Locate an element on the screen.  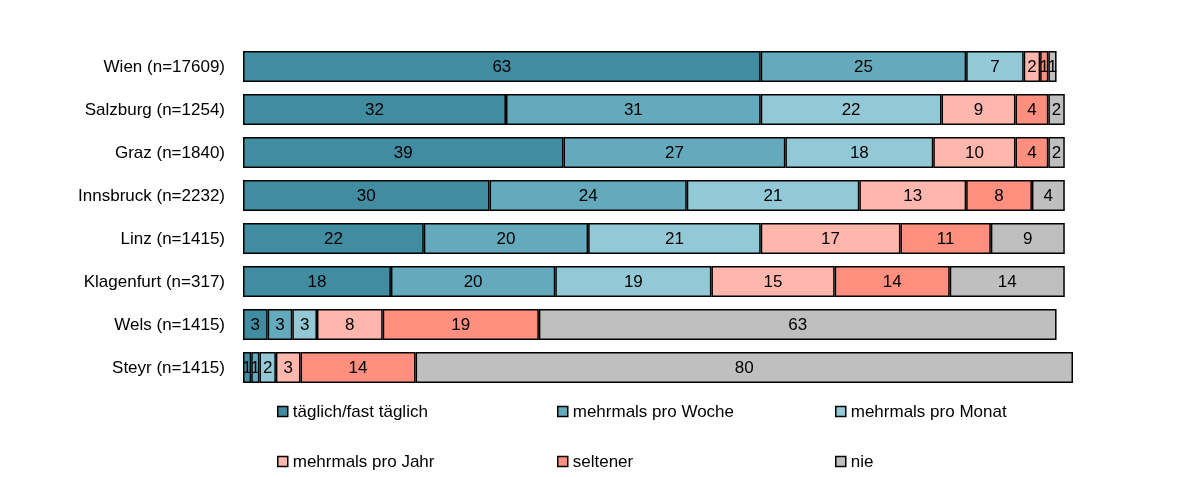
y-tick-label: Wien (n=17609) is located at coordinates (164, 66).